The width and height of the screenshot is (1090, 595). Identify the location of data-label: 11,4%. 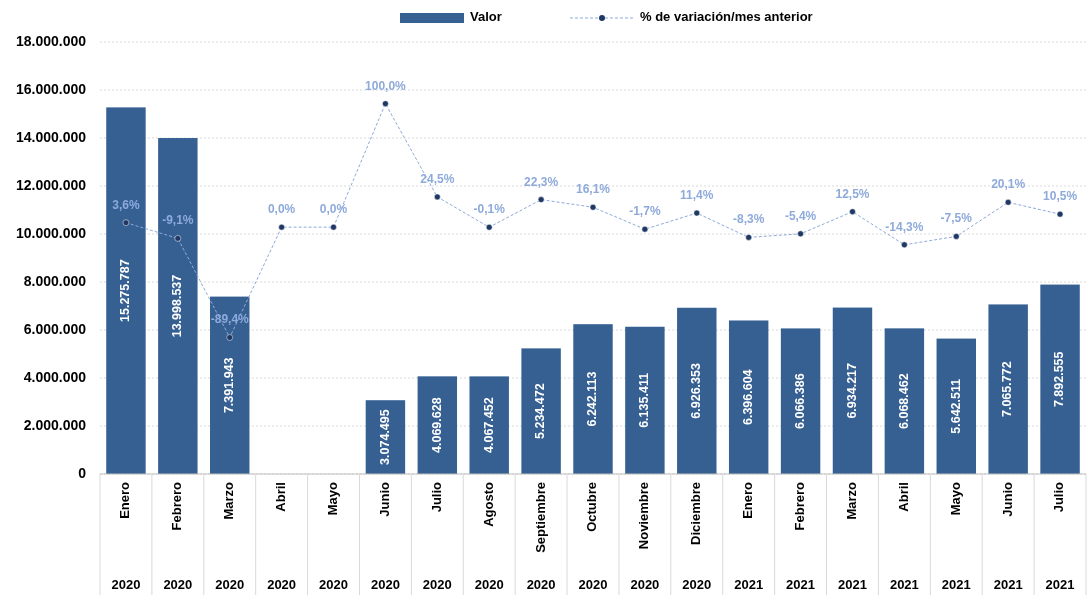
(697, 195).